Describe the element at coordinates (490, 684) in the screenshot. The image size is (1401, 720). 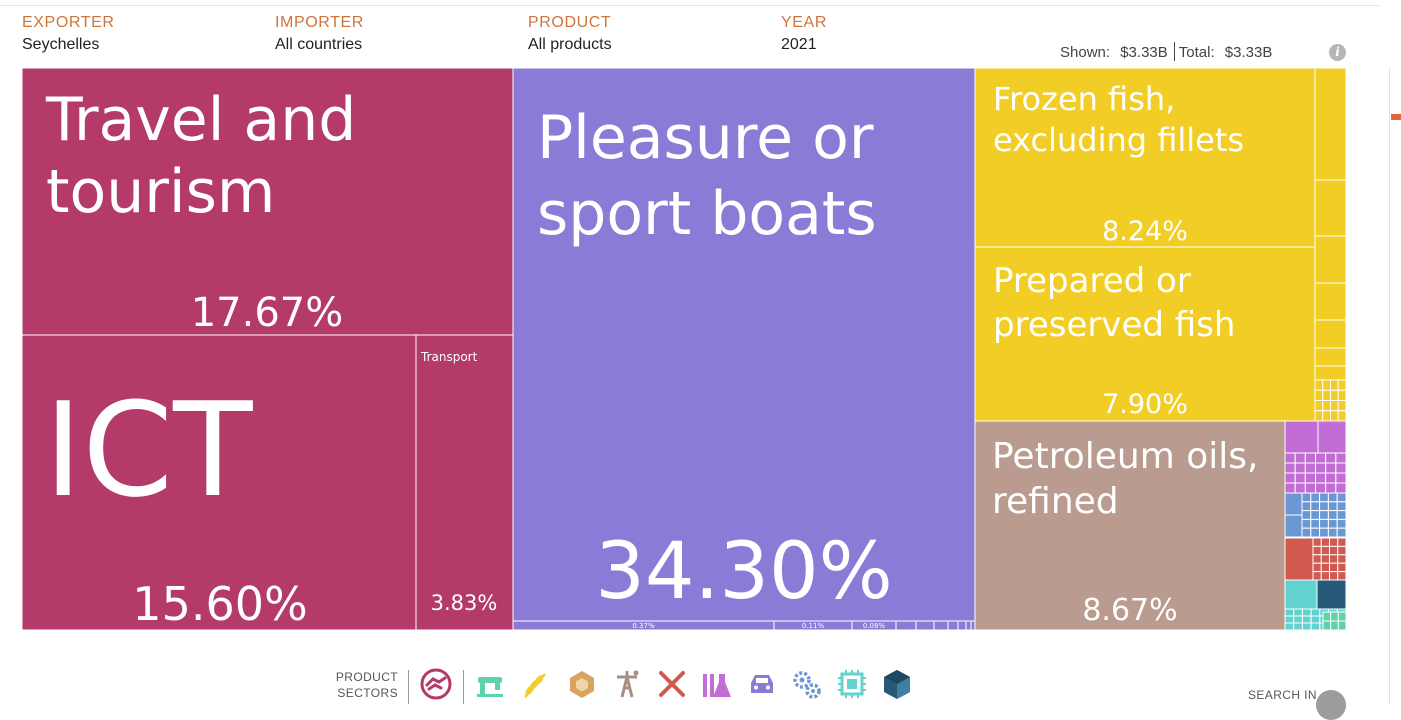
I see `textiles-icon` at that location.